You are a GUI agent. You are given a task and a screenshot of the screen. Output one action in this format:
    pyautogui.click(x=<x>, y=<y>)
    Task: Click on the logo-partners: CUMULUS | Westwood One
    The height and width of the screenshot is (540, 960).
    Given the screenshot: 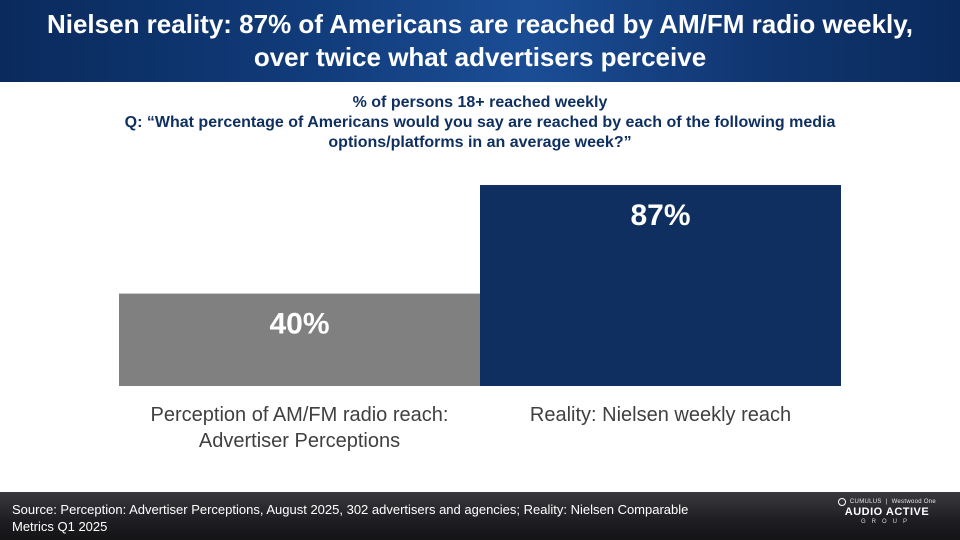 What is the action you would take?
    pyautogui.click(x=887, y=502)
    